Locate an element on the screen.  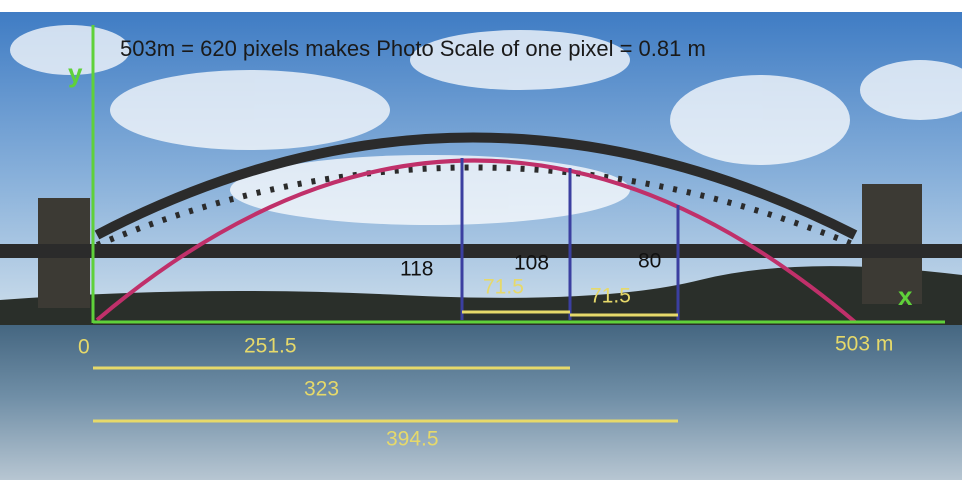
height-label: 80 is located at coordinates (649, 261).